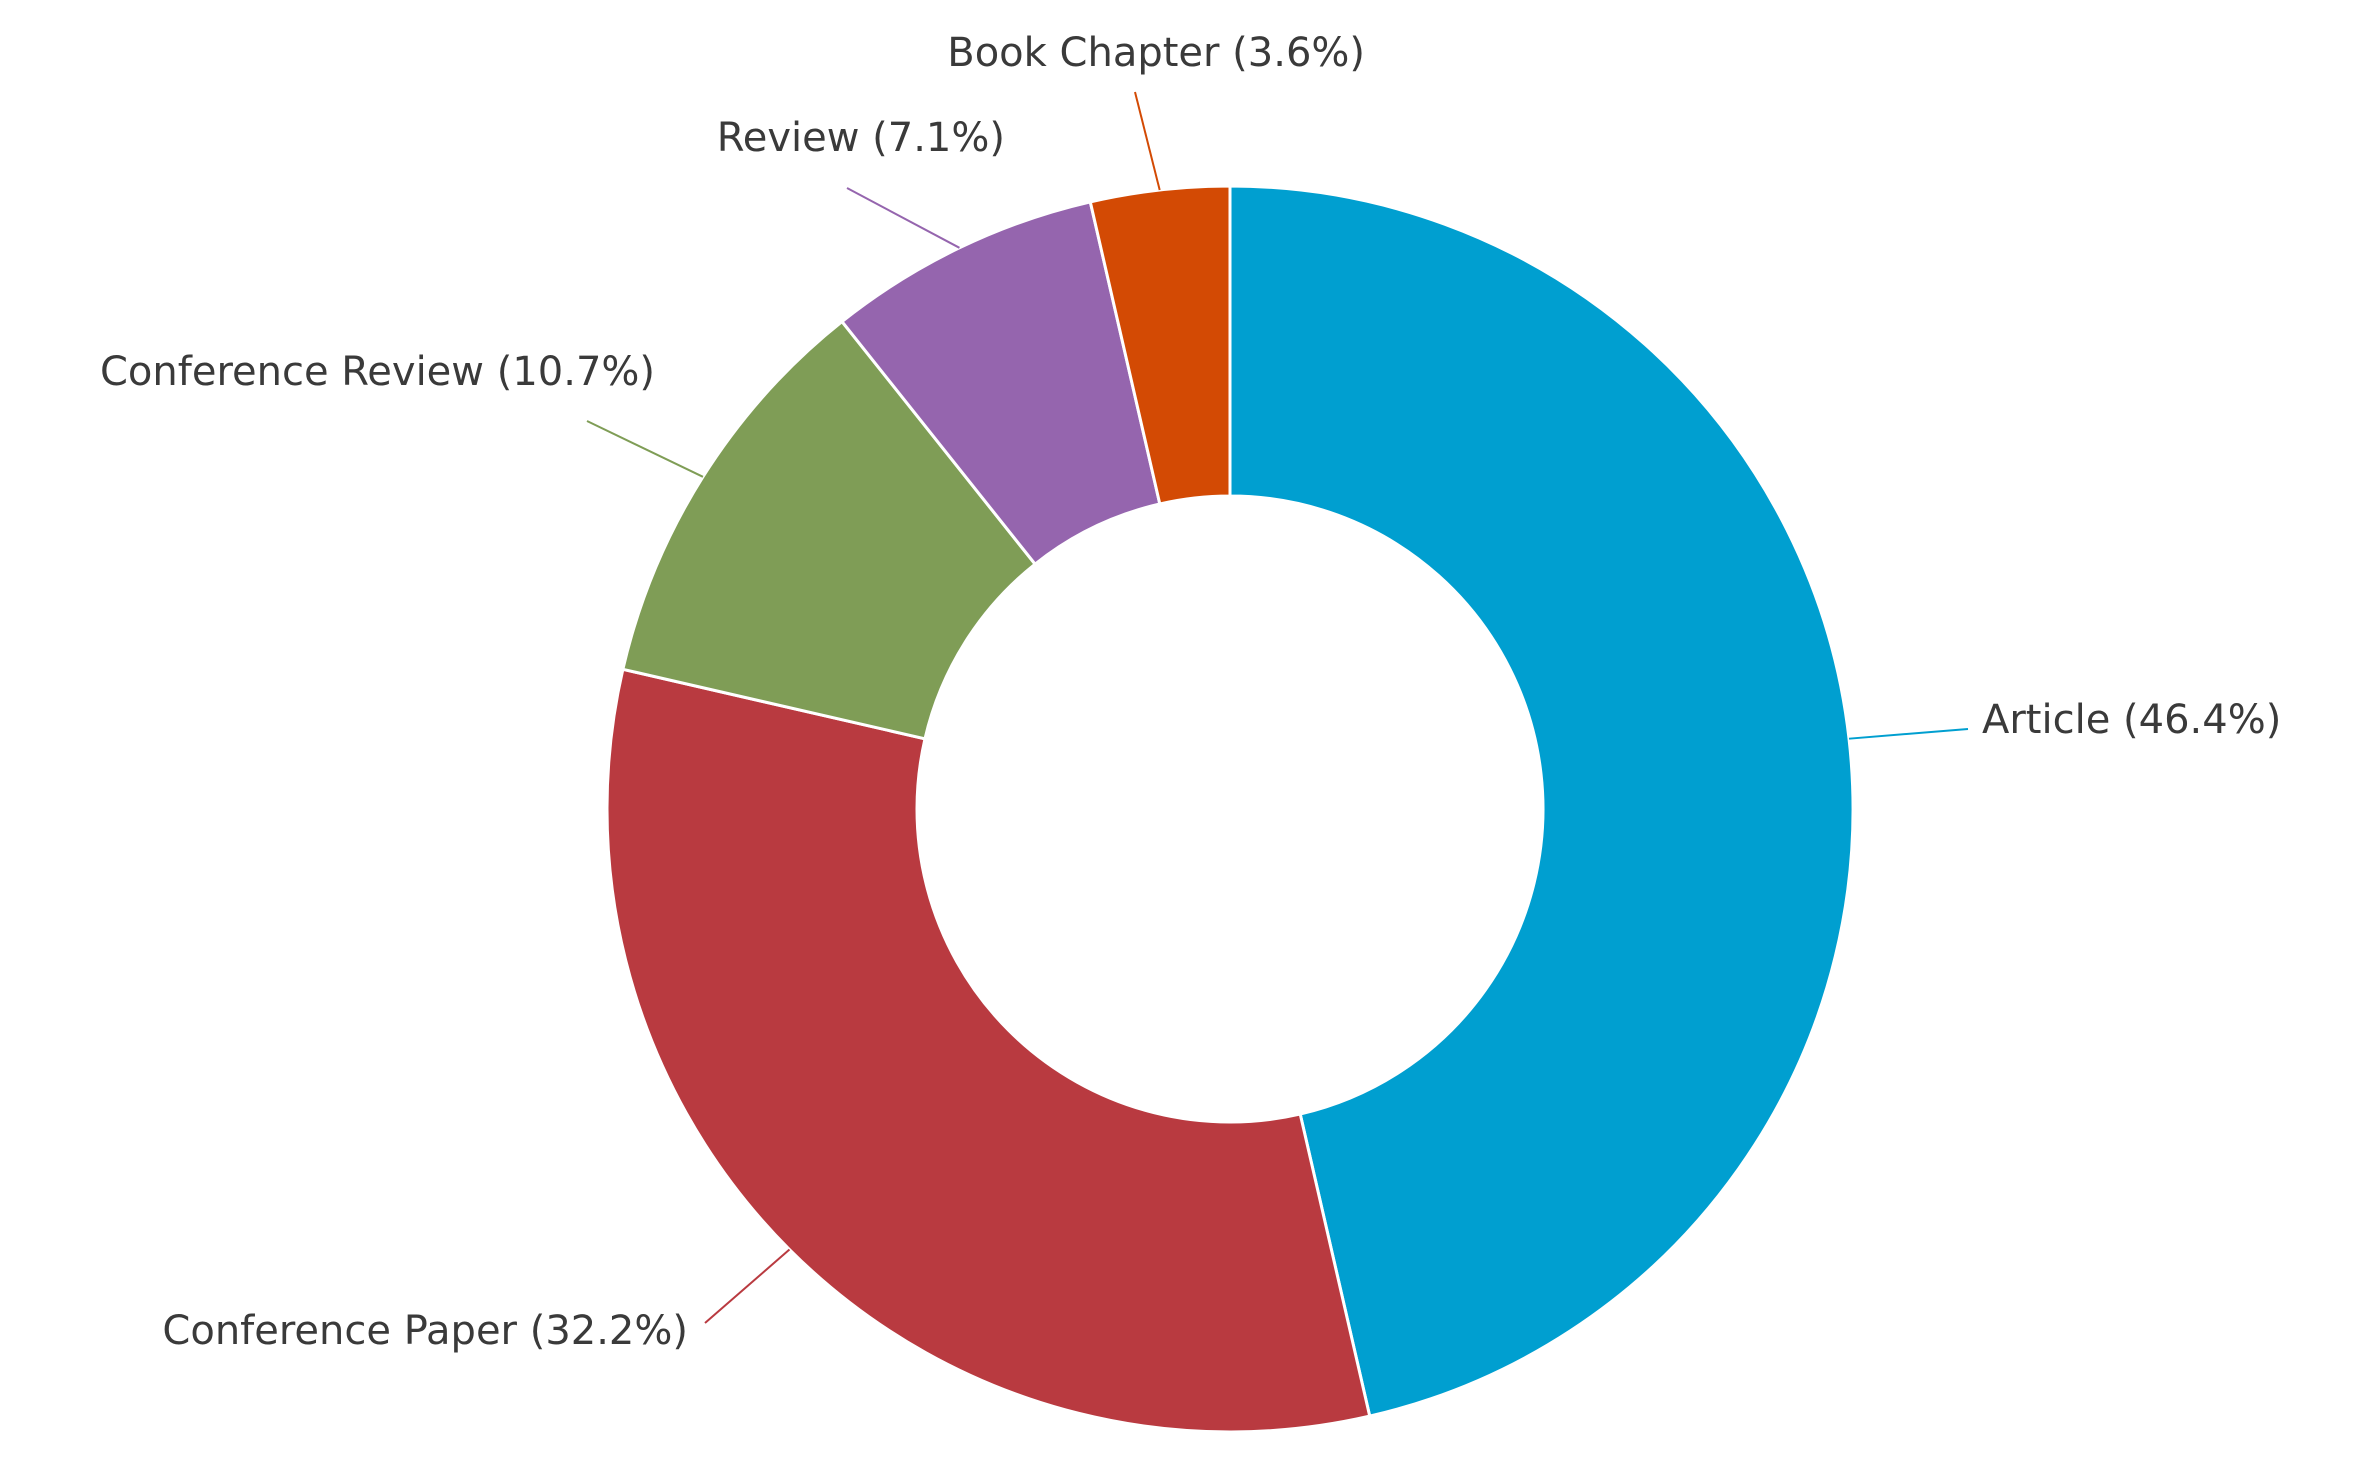 The height and width of the screenshot is (1476, 2360). I want to click on leader-line-conference-review, so click(645, 449).